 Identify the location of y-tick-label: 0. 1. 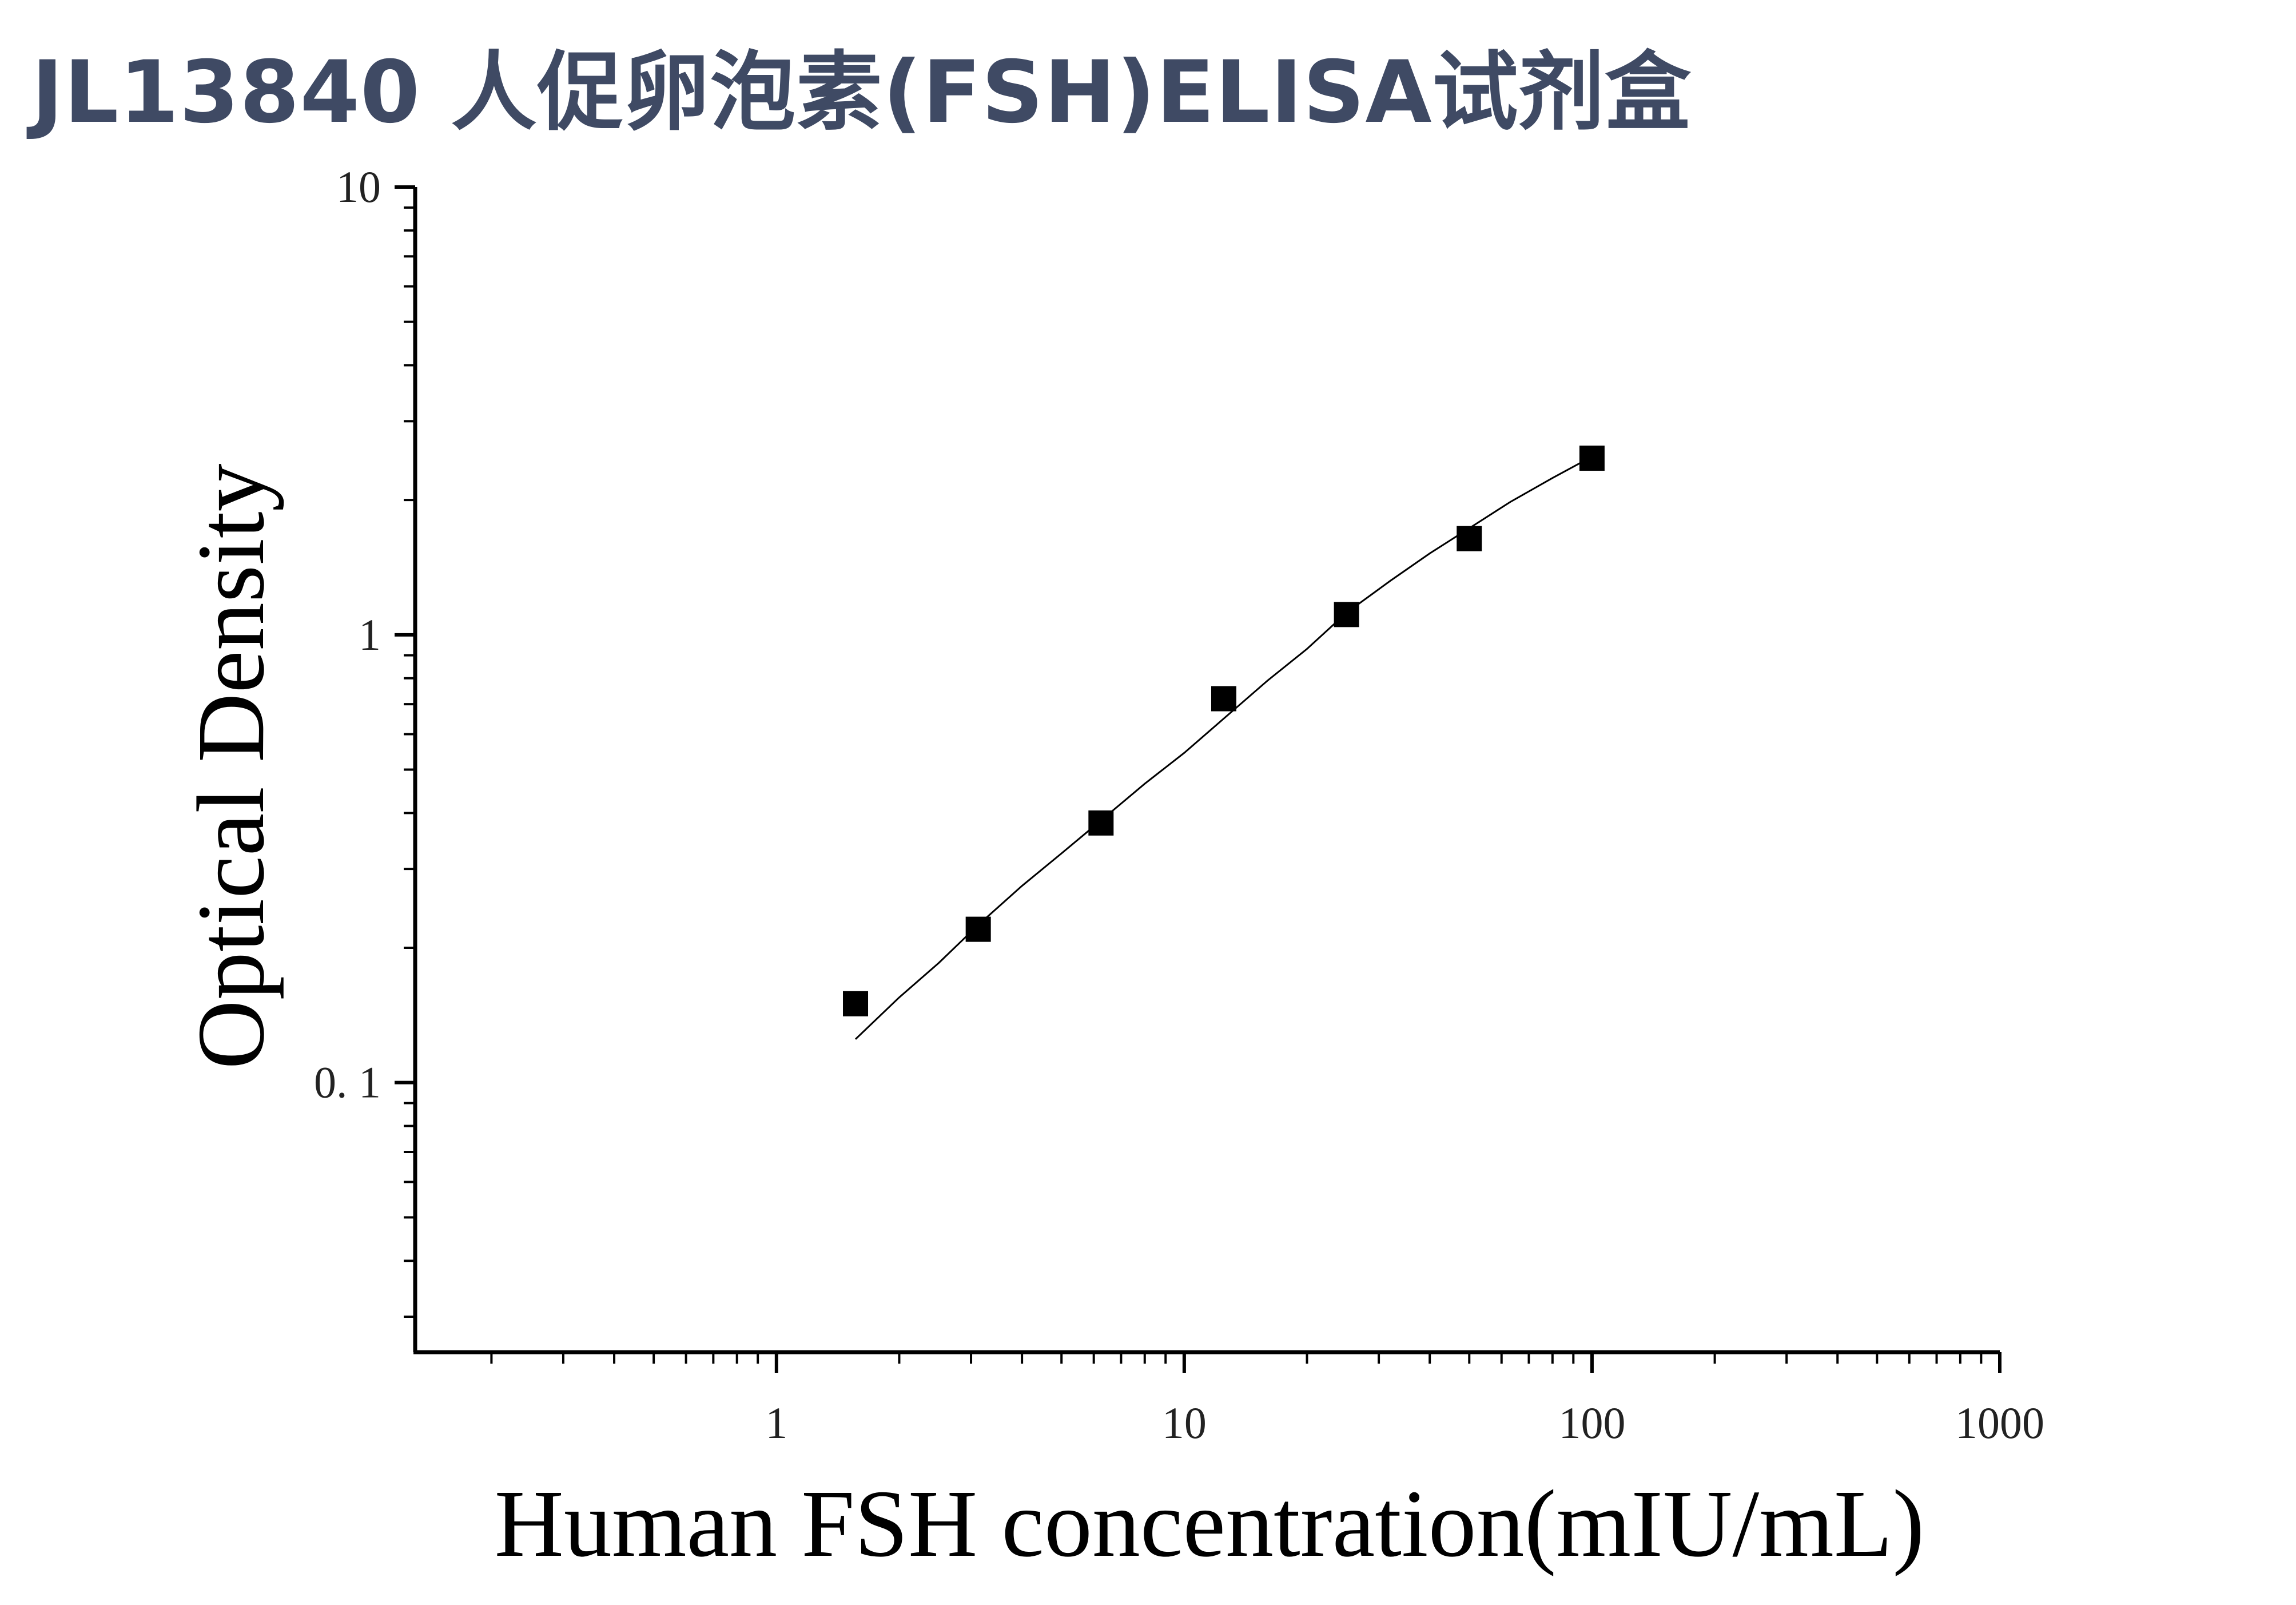
(347, 1082).